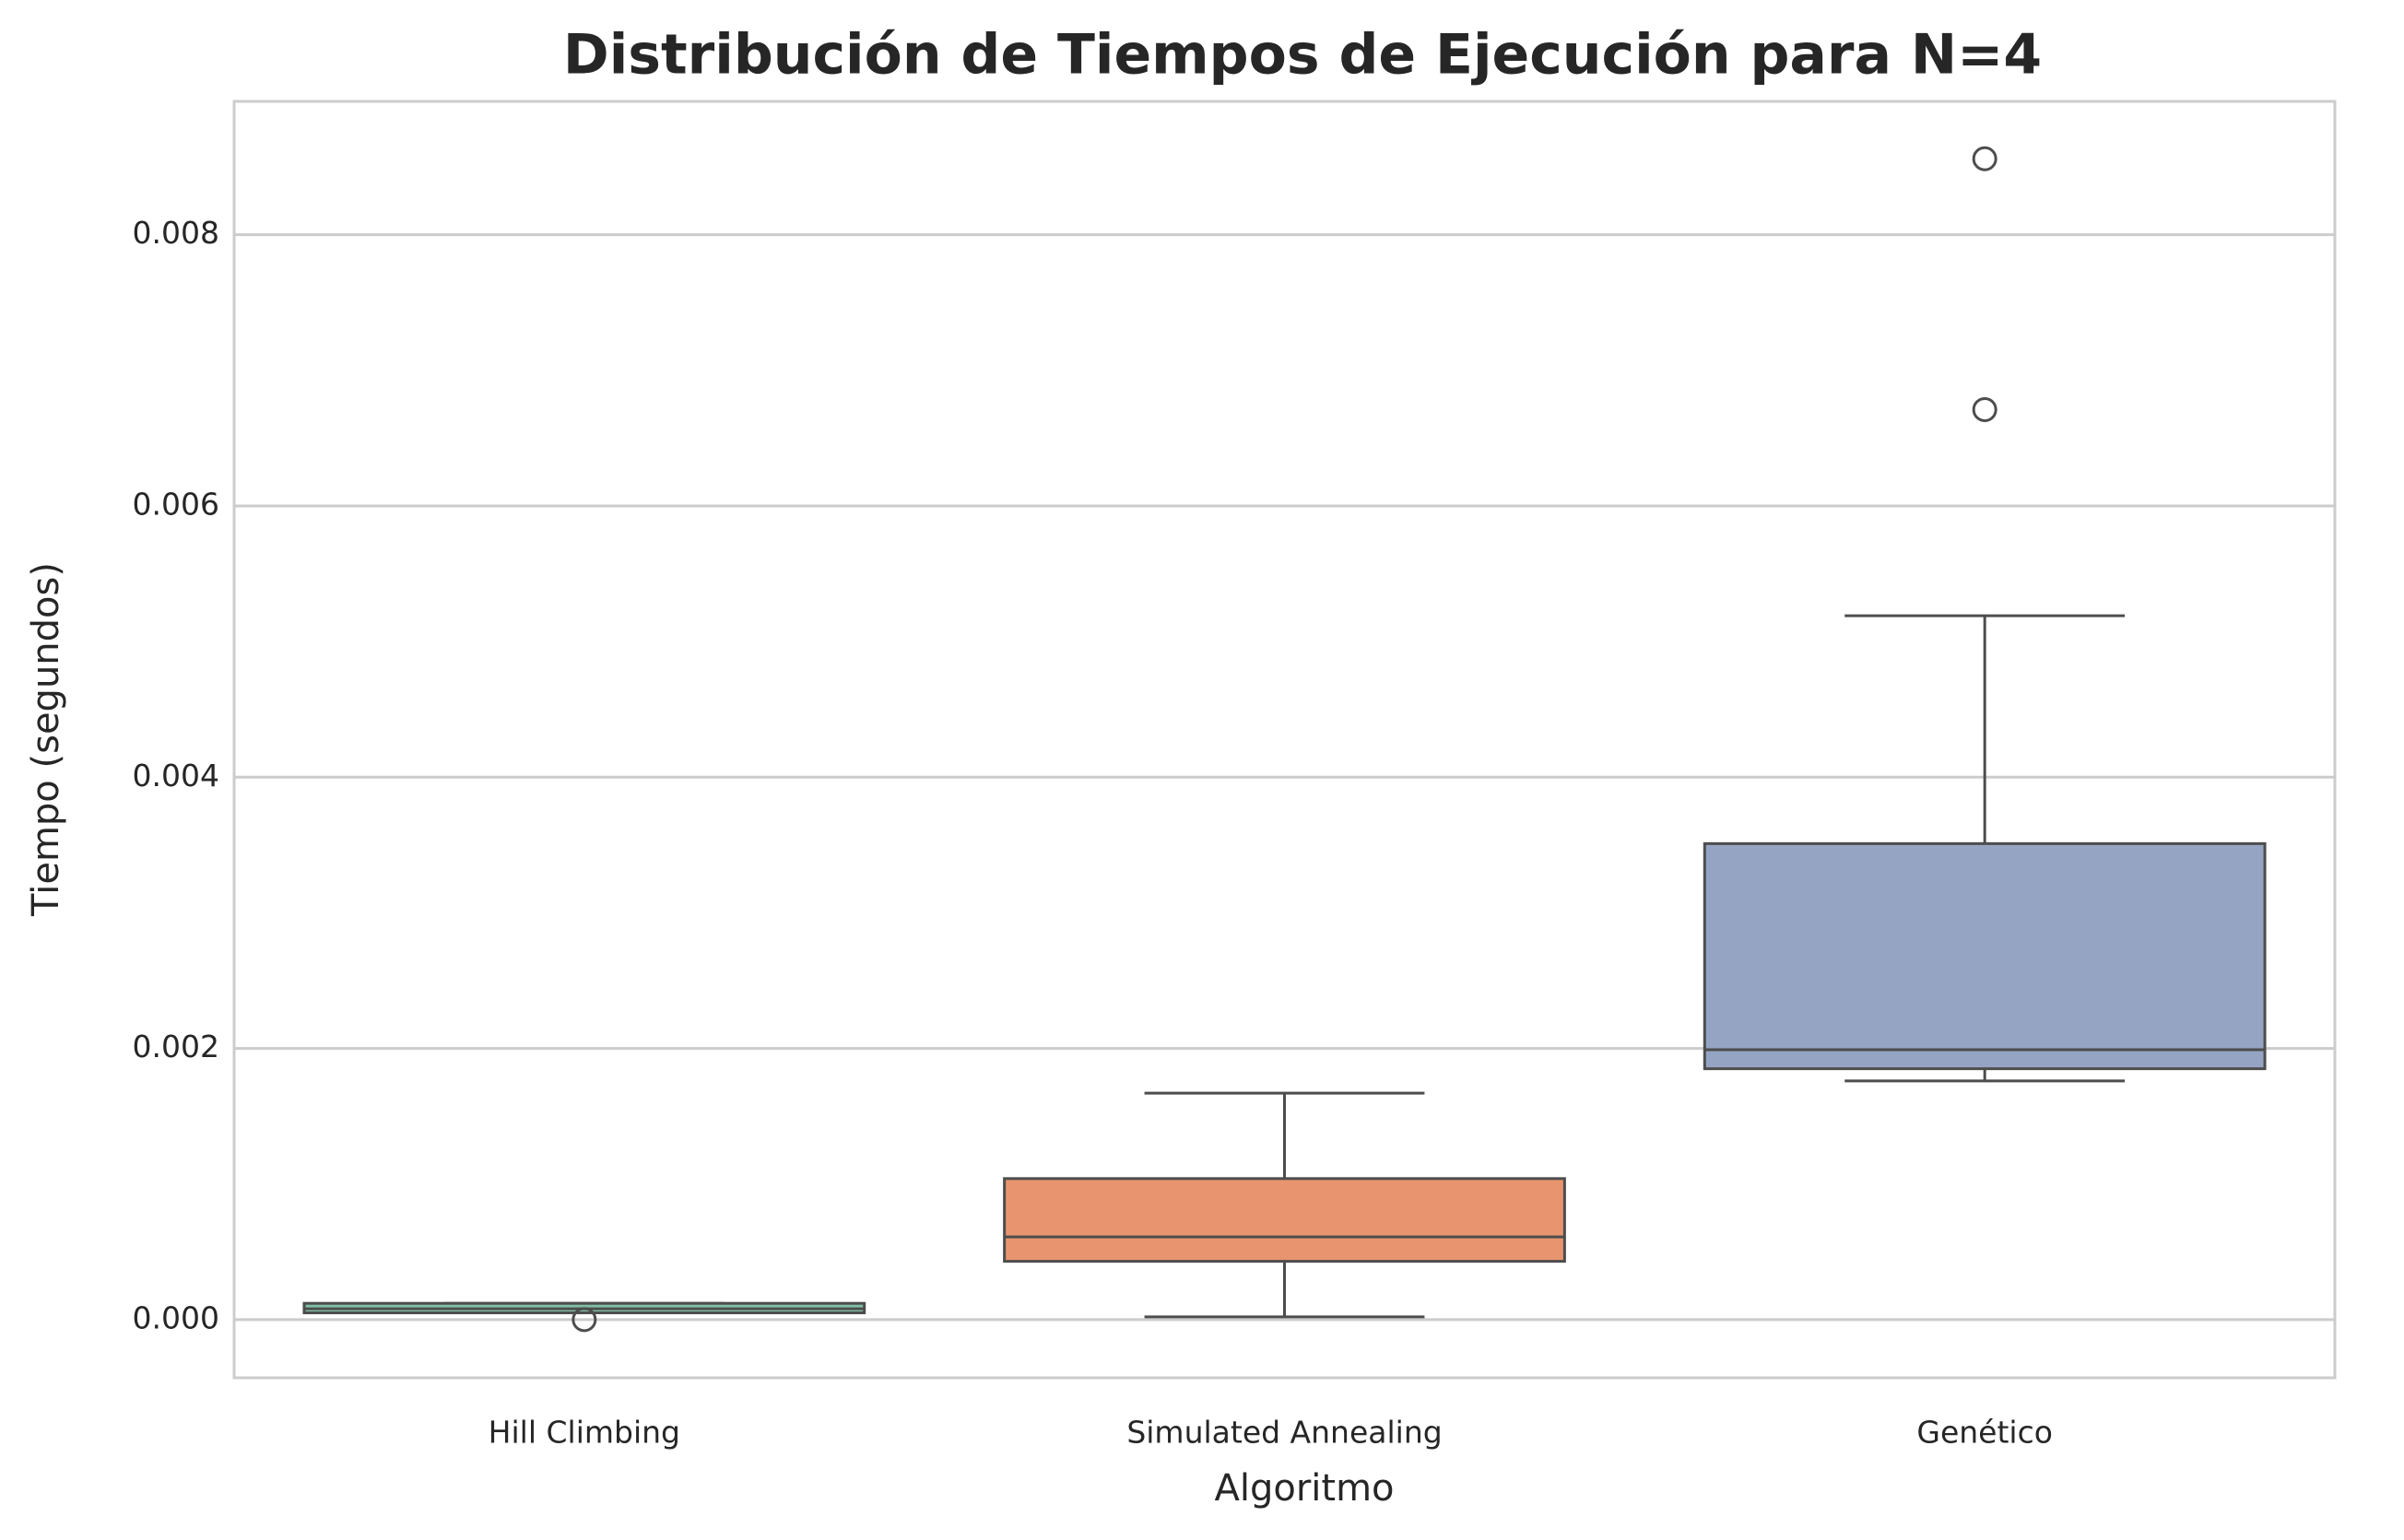  Describe the element at coordinates (176, 233) in the screenshot. I see `y-tick-label: 0.008` at that location.